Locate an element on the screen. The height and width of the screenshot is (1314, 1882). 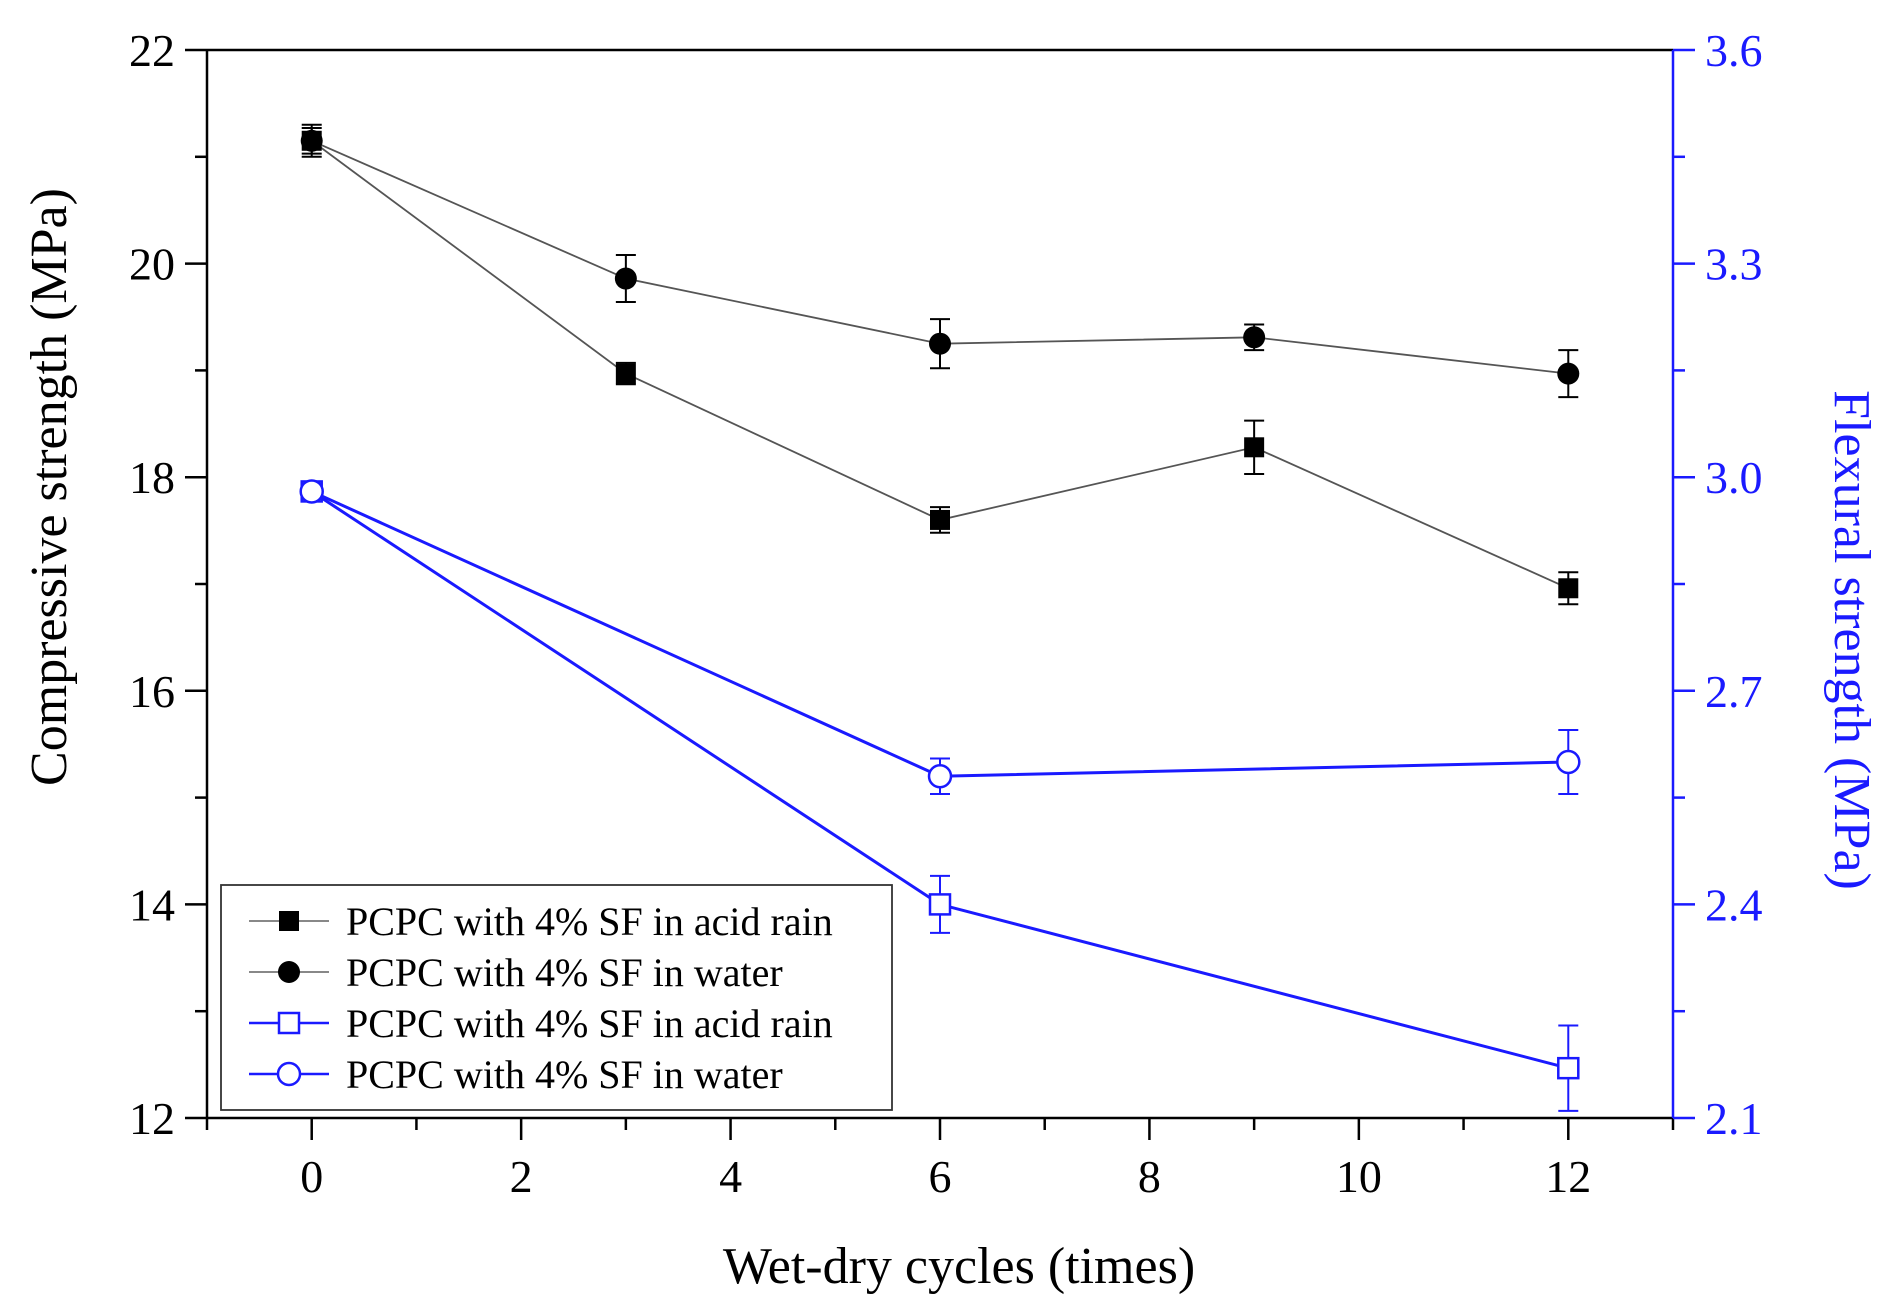
y-tick-label: 18 is located at coordinates (152, 477).